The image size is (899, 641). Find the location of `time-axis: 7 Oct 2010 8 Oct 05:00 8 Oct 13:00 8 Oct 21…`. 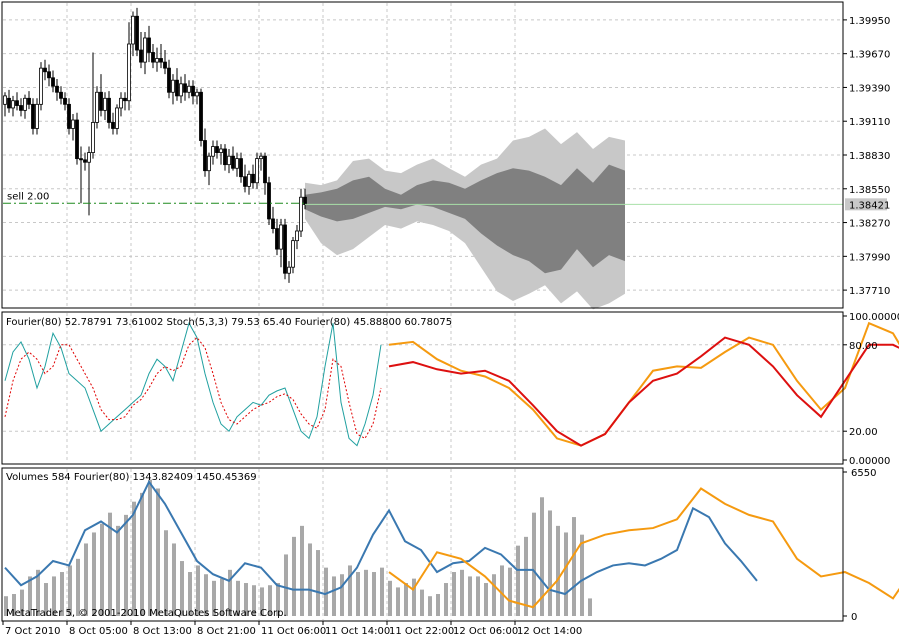

time-axis: 7 Oct 2010 8 Oct 05:00 8 Oct 13:00 8 Oct 21… is located at coordinates (292, 629).